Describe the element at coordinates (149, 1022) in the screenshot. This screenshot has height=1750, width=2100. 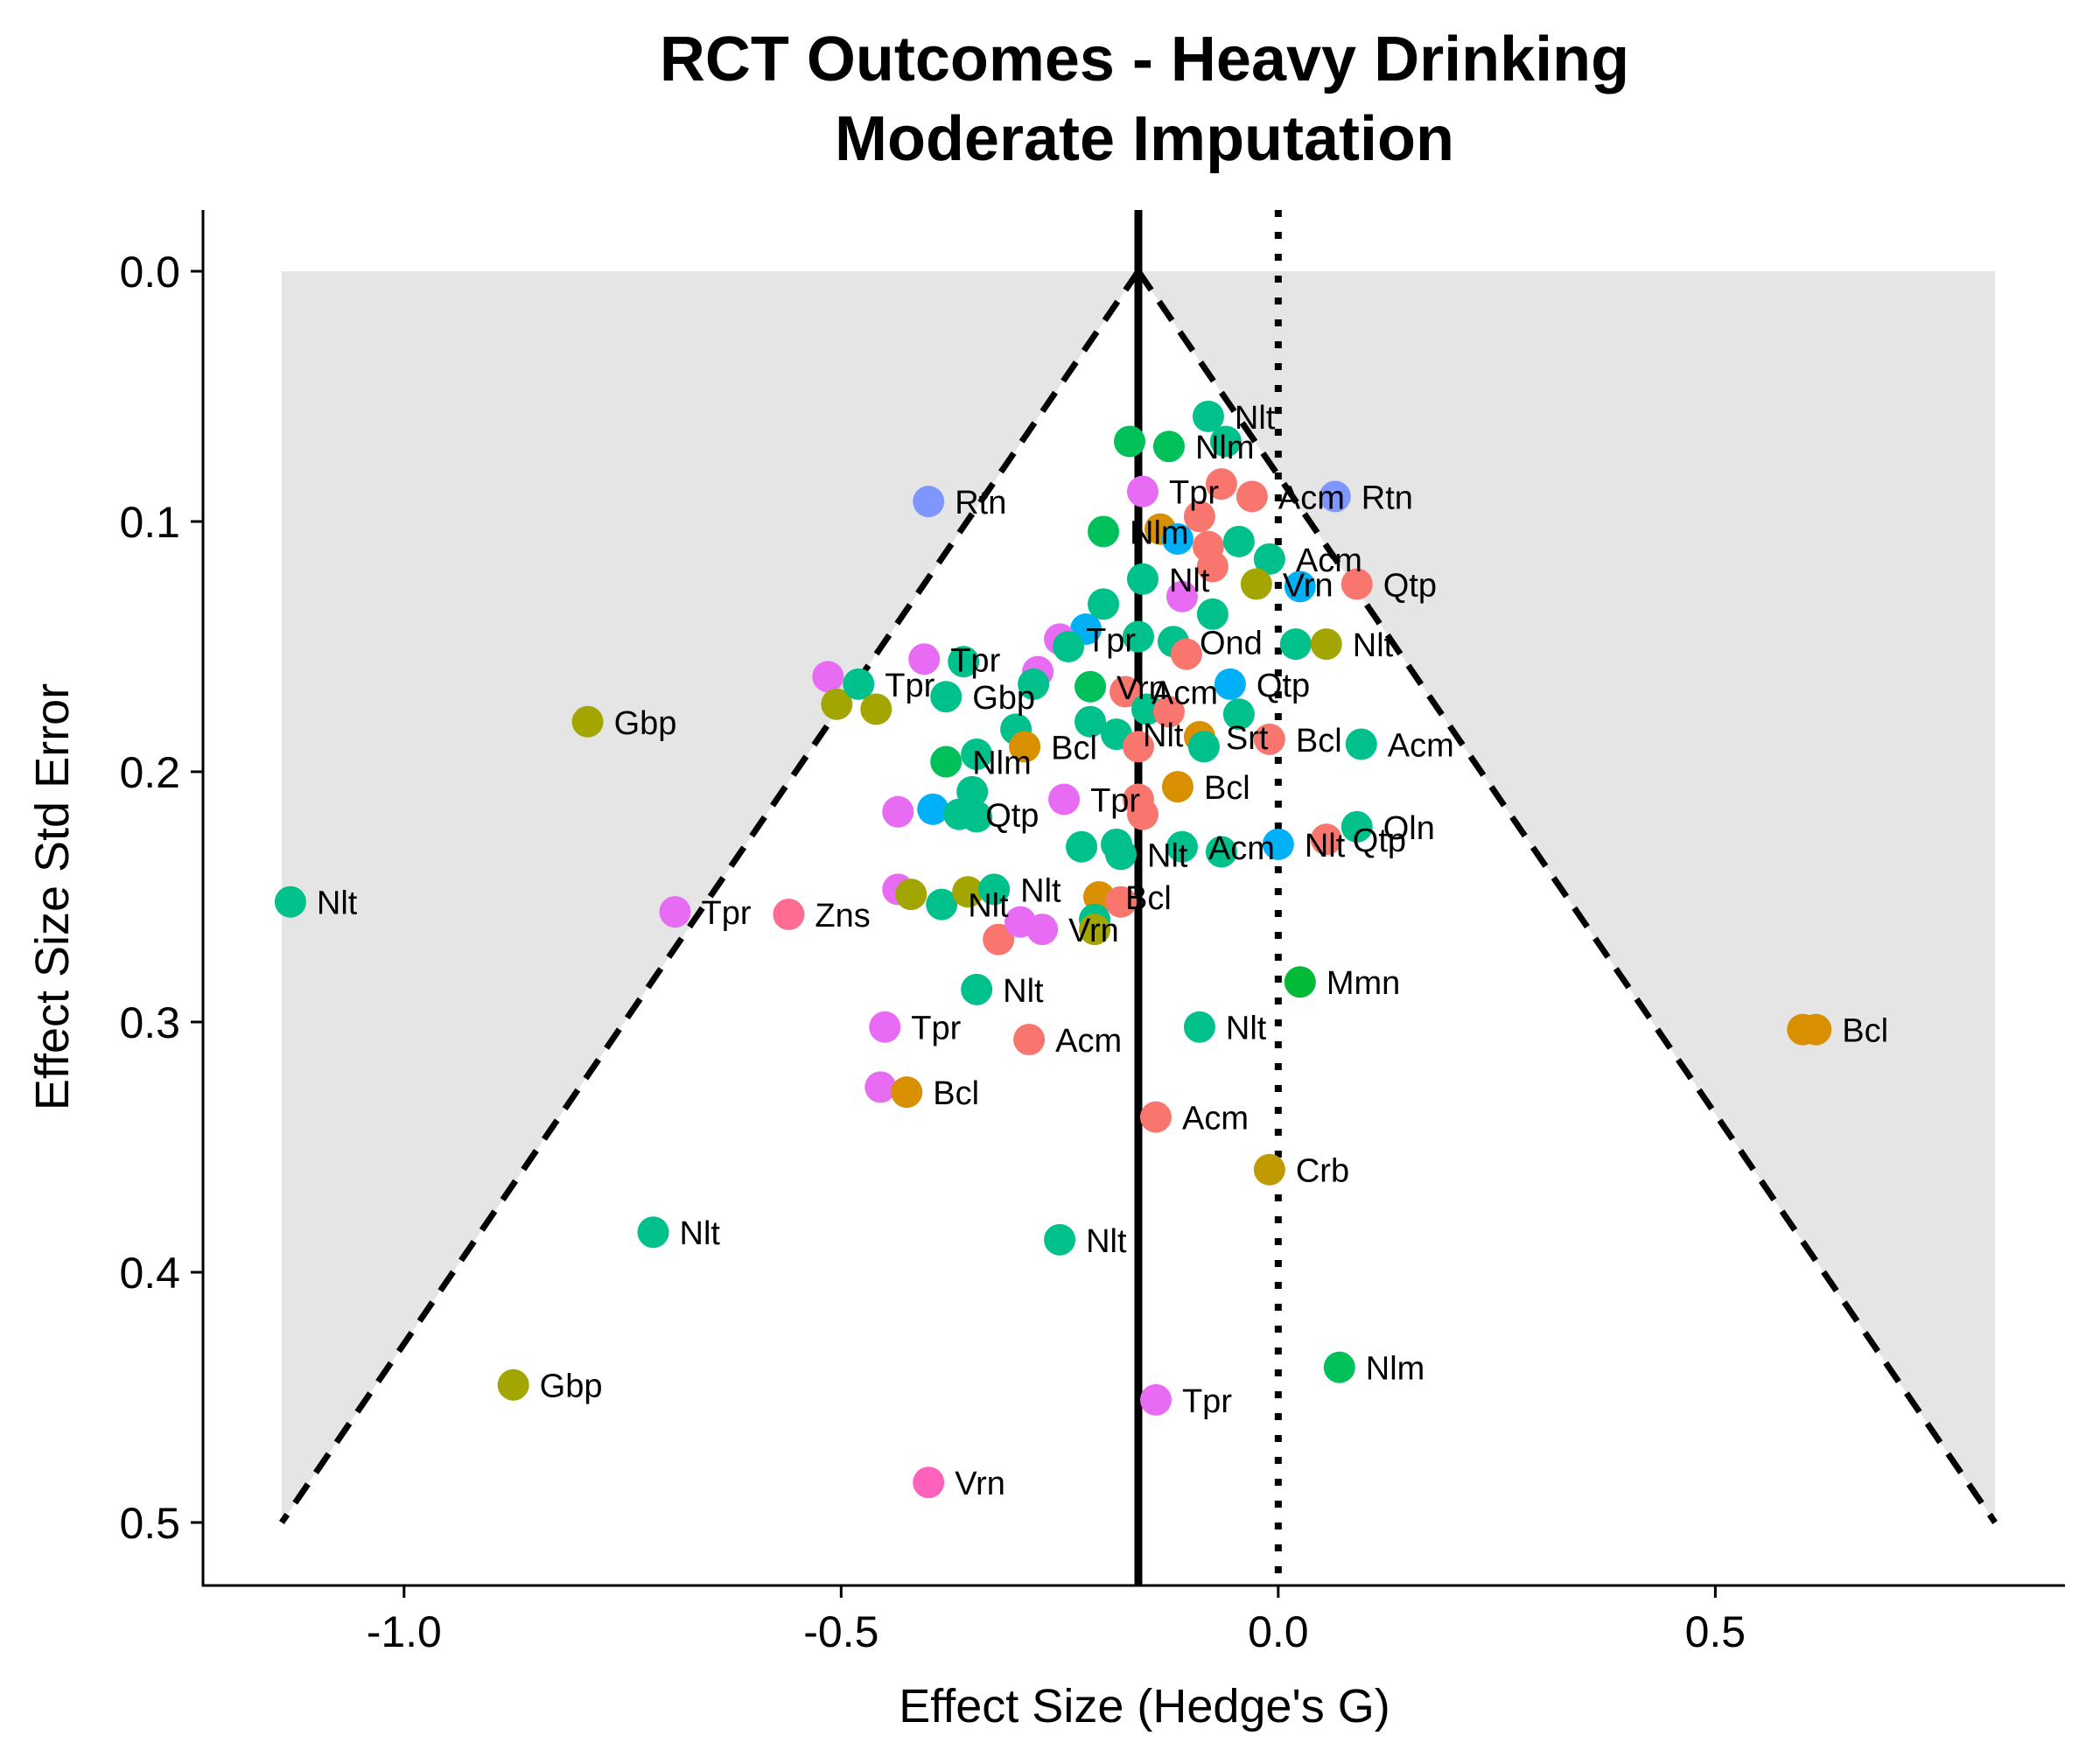
I see `y-tick-label: 0.3` at that location.